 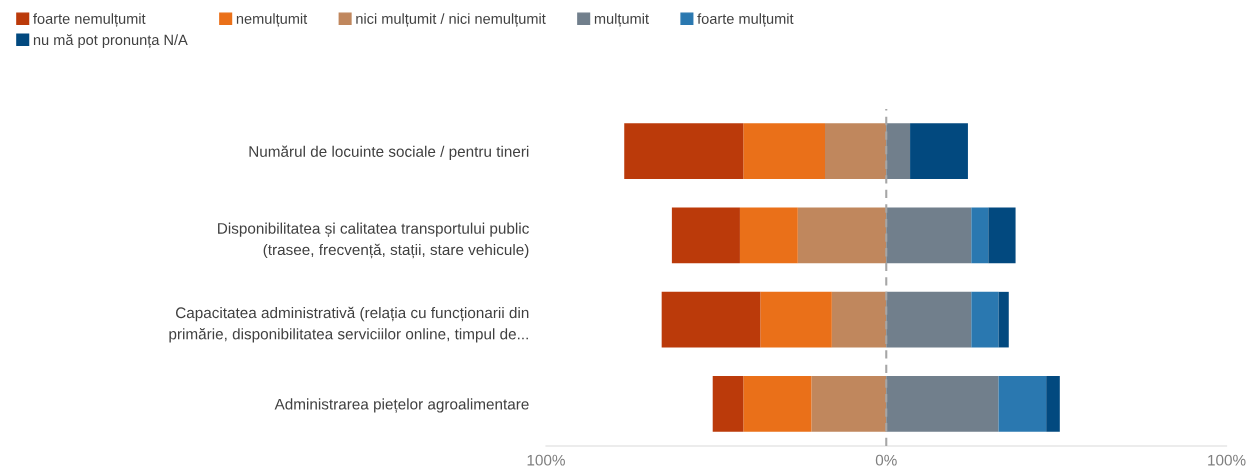 I want to click on legend-label: nici mulțumit / nici nemulțumit, so click(x=451, y=20).